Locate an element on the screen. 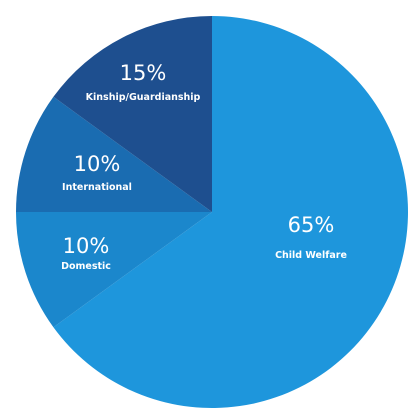 This screenshot has width=409, height=414. slice-percent-child-welfare: 65% is located at coordinates (311, 225).